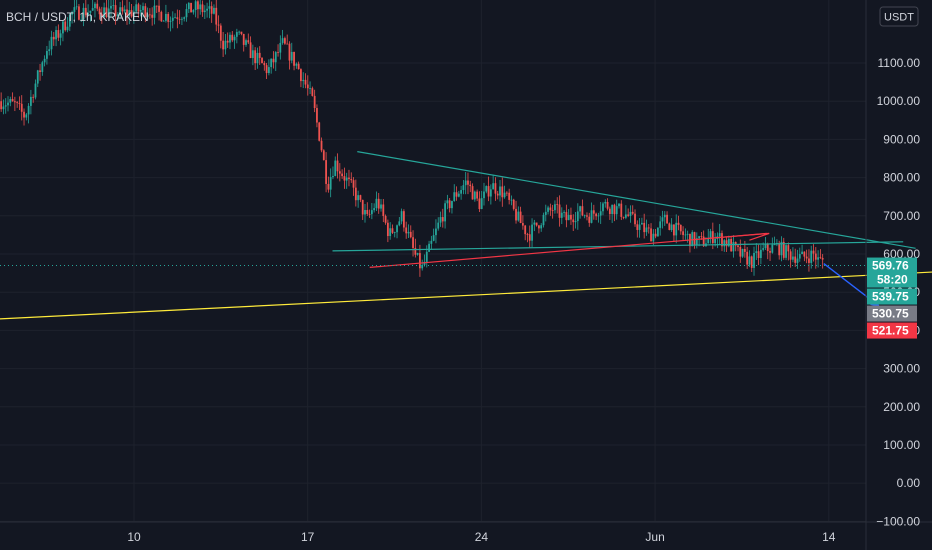 The height and width of the screenshot is (550, 932). Describe the element at coordinates (892, 330) in the screenshot. I see `price-badge: 521.75` at that location.